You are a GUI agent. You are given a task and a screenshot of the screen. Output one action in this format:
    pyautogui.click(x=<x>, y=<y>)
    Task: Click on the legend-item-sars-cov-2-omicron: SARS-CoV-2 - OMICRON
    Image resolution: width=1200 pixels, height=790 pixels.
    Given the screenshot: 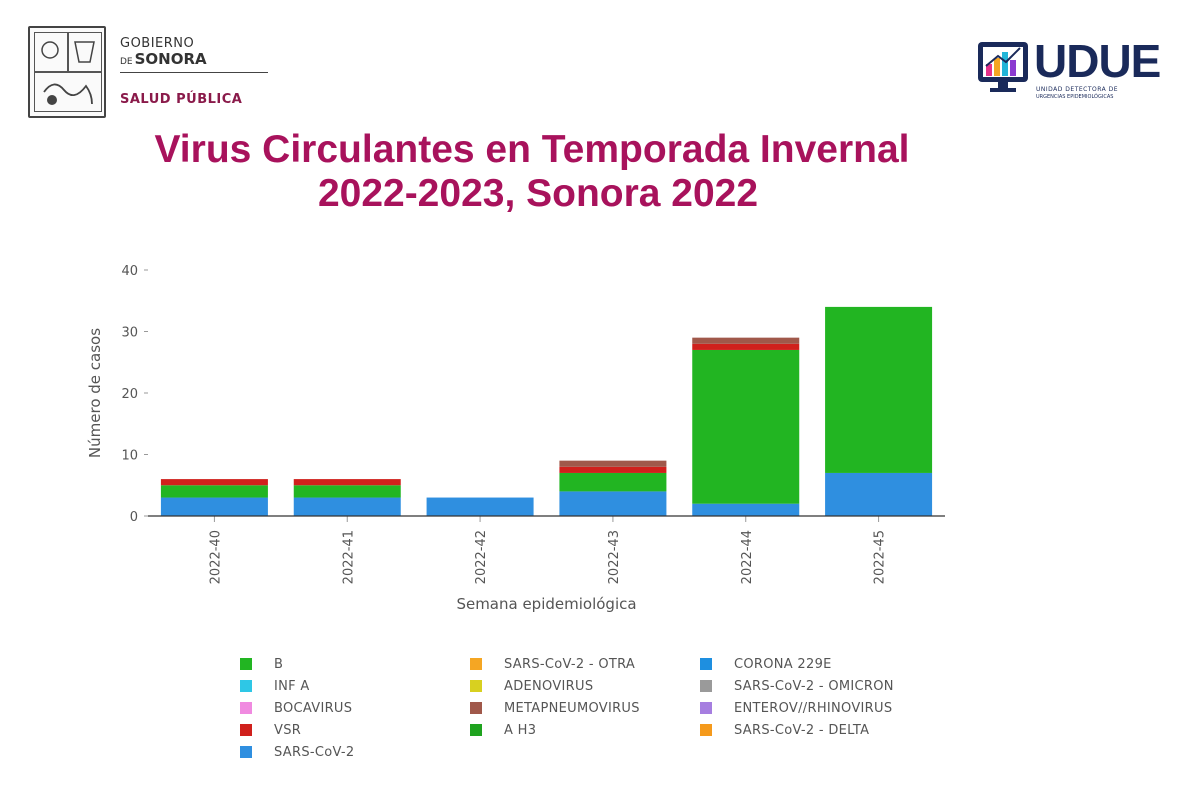 What is the action you would take?
    pyautogui.click(x=797, y=686)
    